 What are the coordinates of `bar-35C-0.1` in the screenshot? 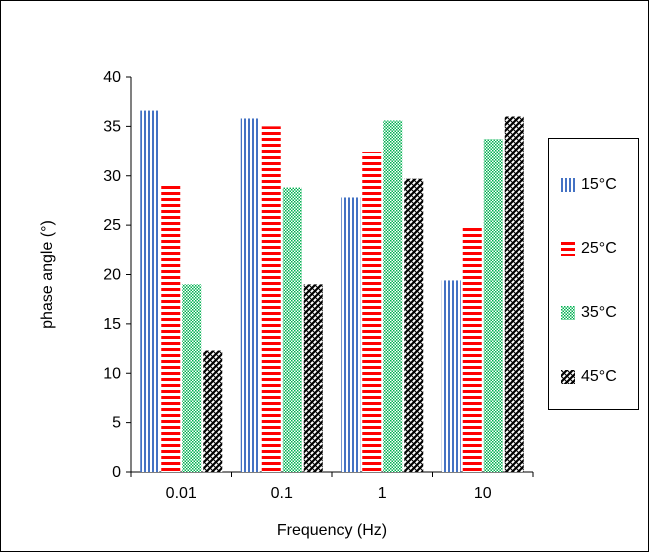 It's located at (292, 329).